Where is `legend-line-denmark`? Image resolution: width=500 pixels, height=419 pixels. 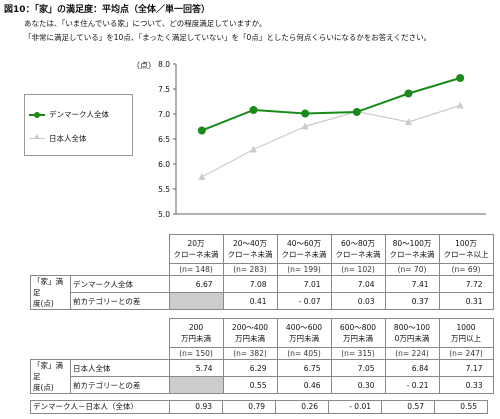
legend-line-denmark is located at coordinates (37, 114).